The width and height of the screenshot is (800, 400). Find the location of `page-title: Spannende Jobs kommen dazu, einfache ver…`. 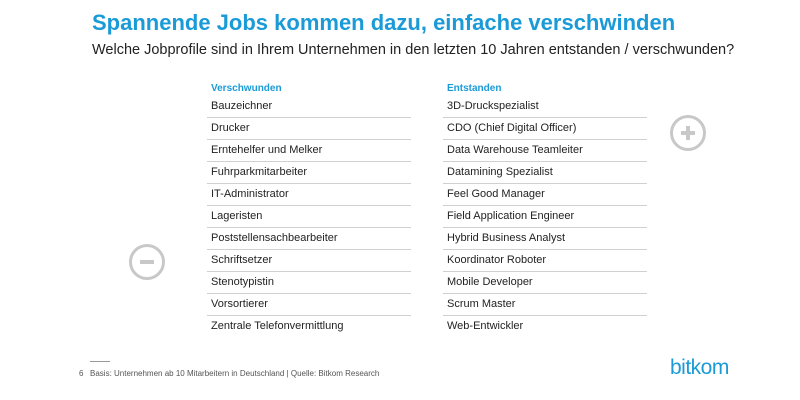

page-title: Spannende Jobs kommen dazu, einfache ver… is located at coordinates (384, 22).